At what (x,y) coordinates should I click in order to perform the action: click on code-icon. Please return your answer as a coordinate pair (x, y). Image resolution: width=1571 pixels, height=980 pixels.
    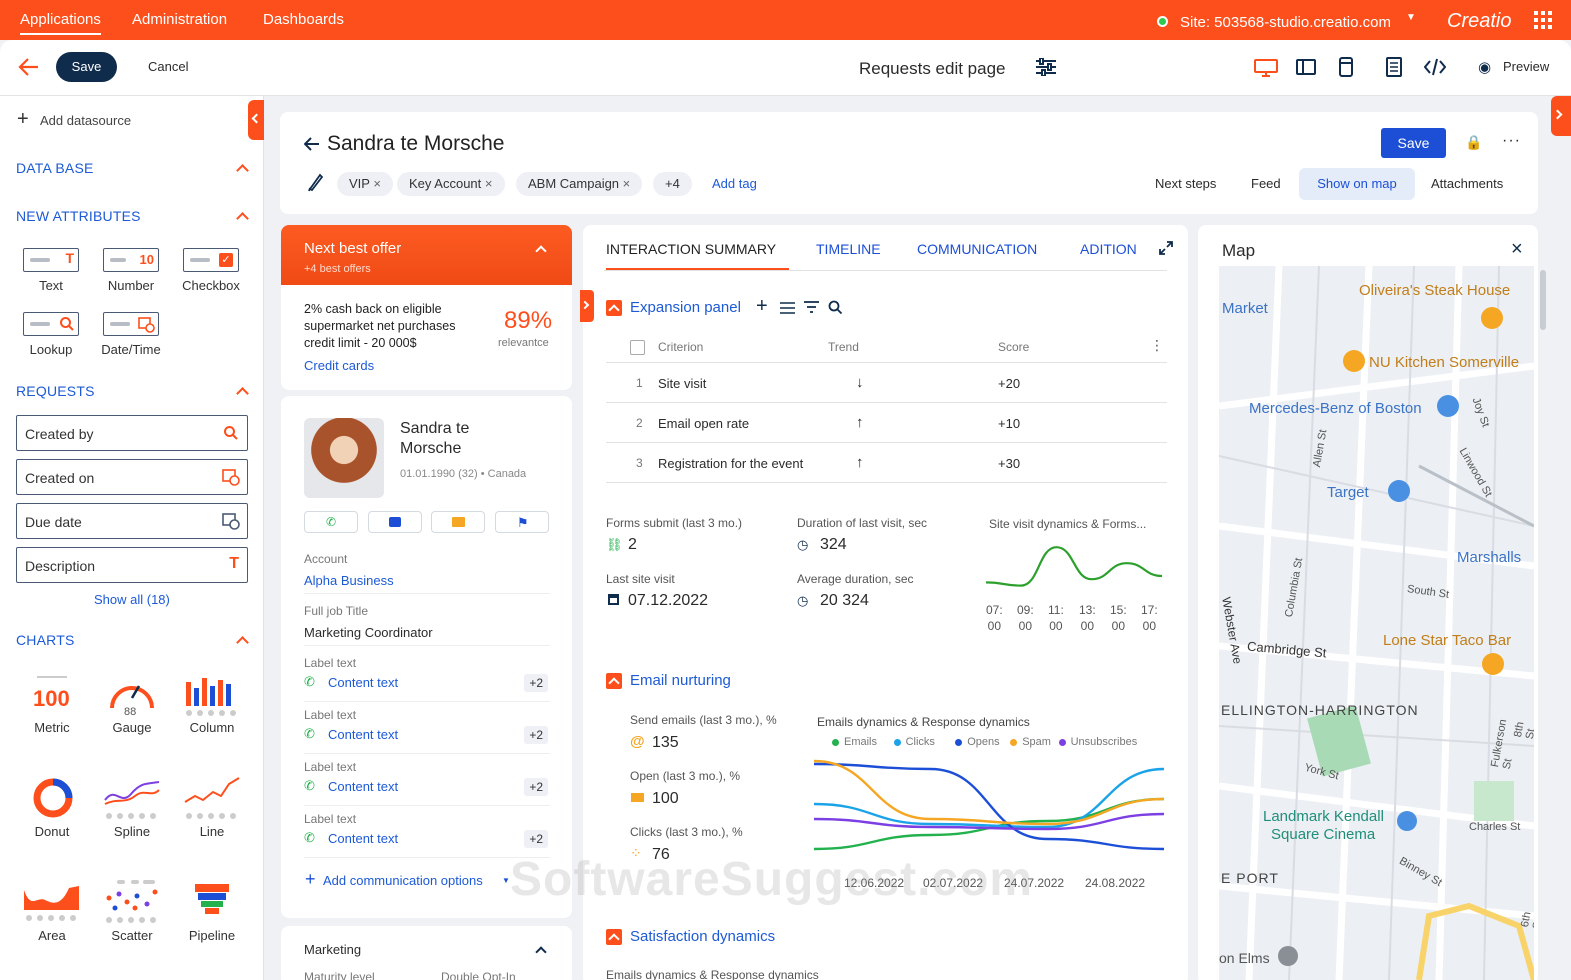
    Looking at the image, I should click on (1435, 67).